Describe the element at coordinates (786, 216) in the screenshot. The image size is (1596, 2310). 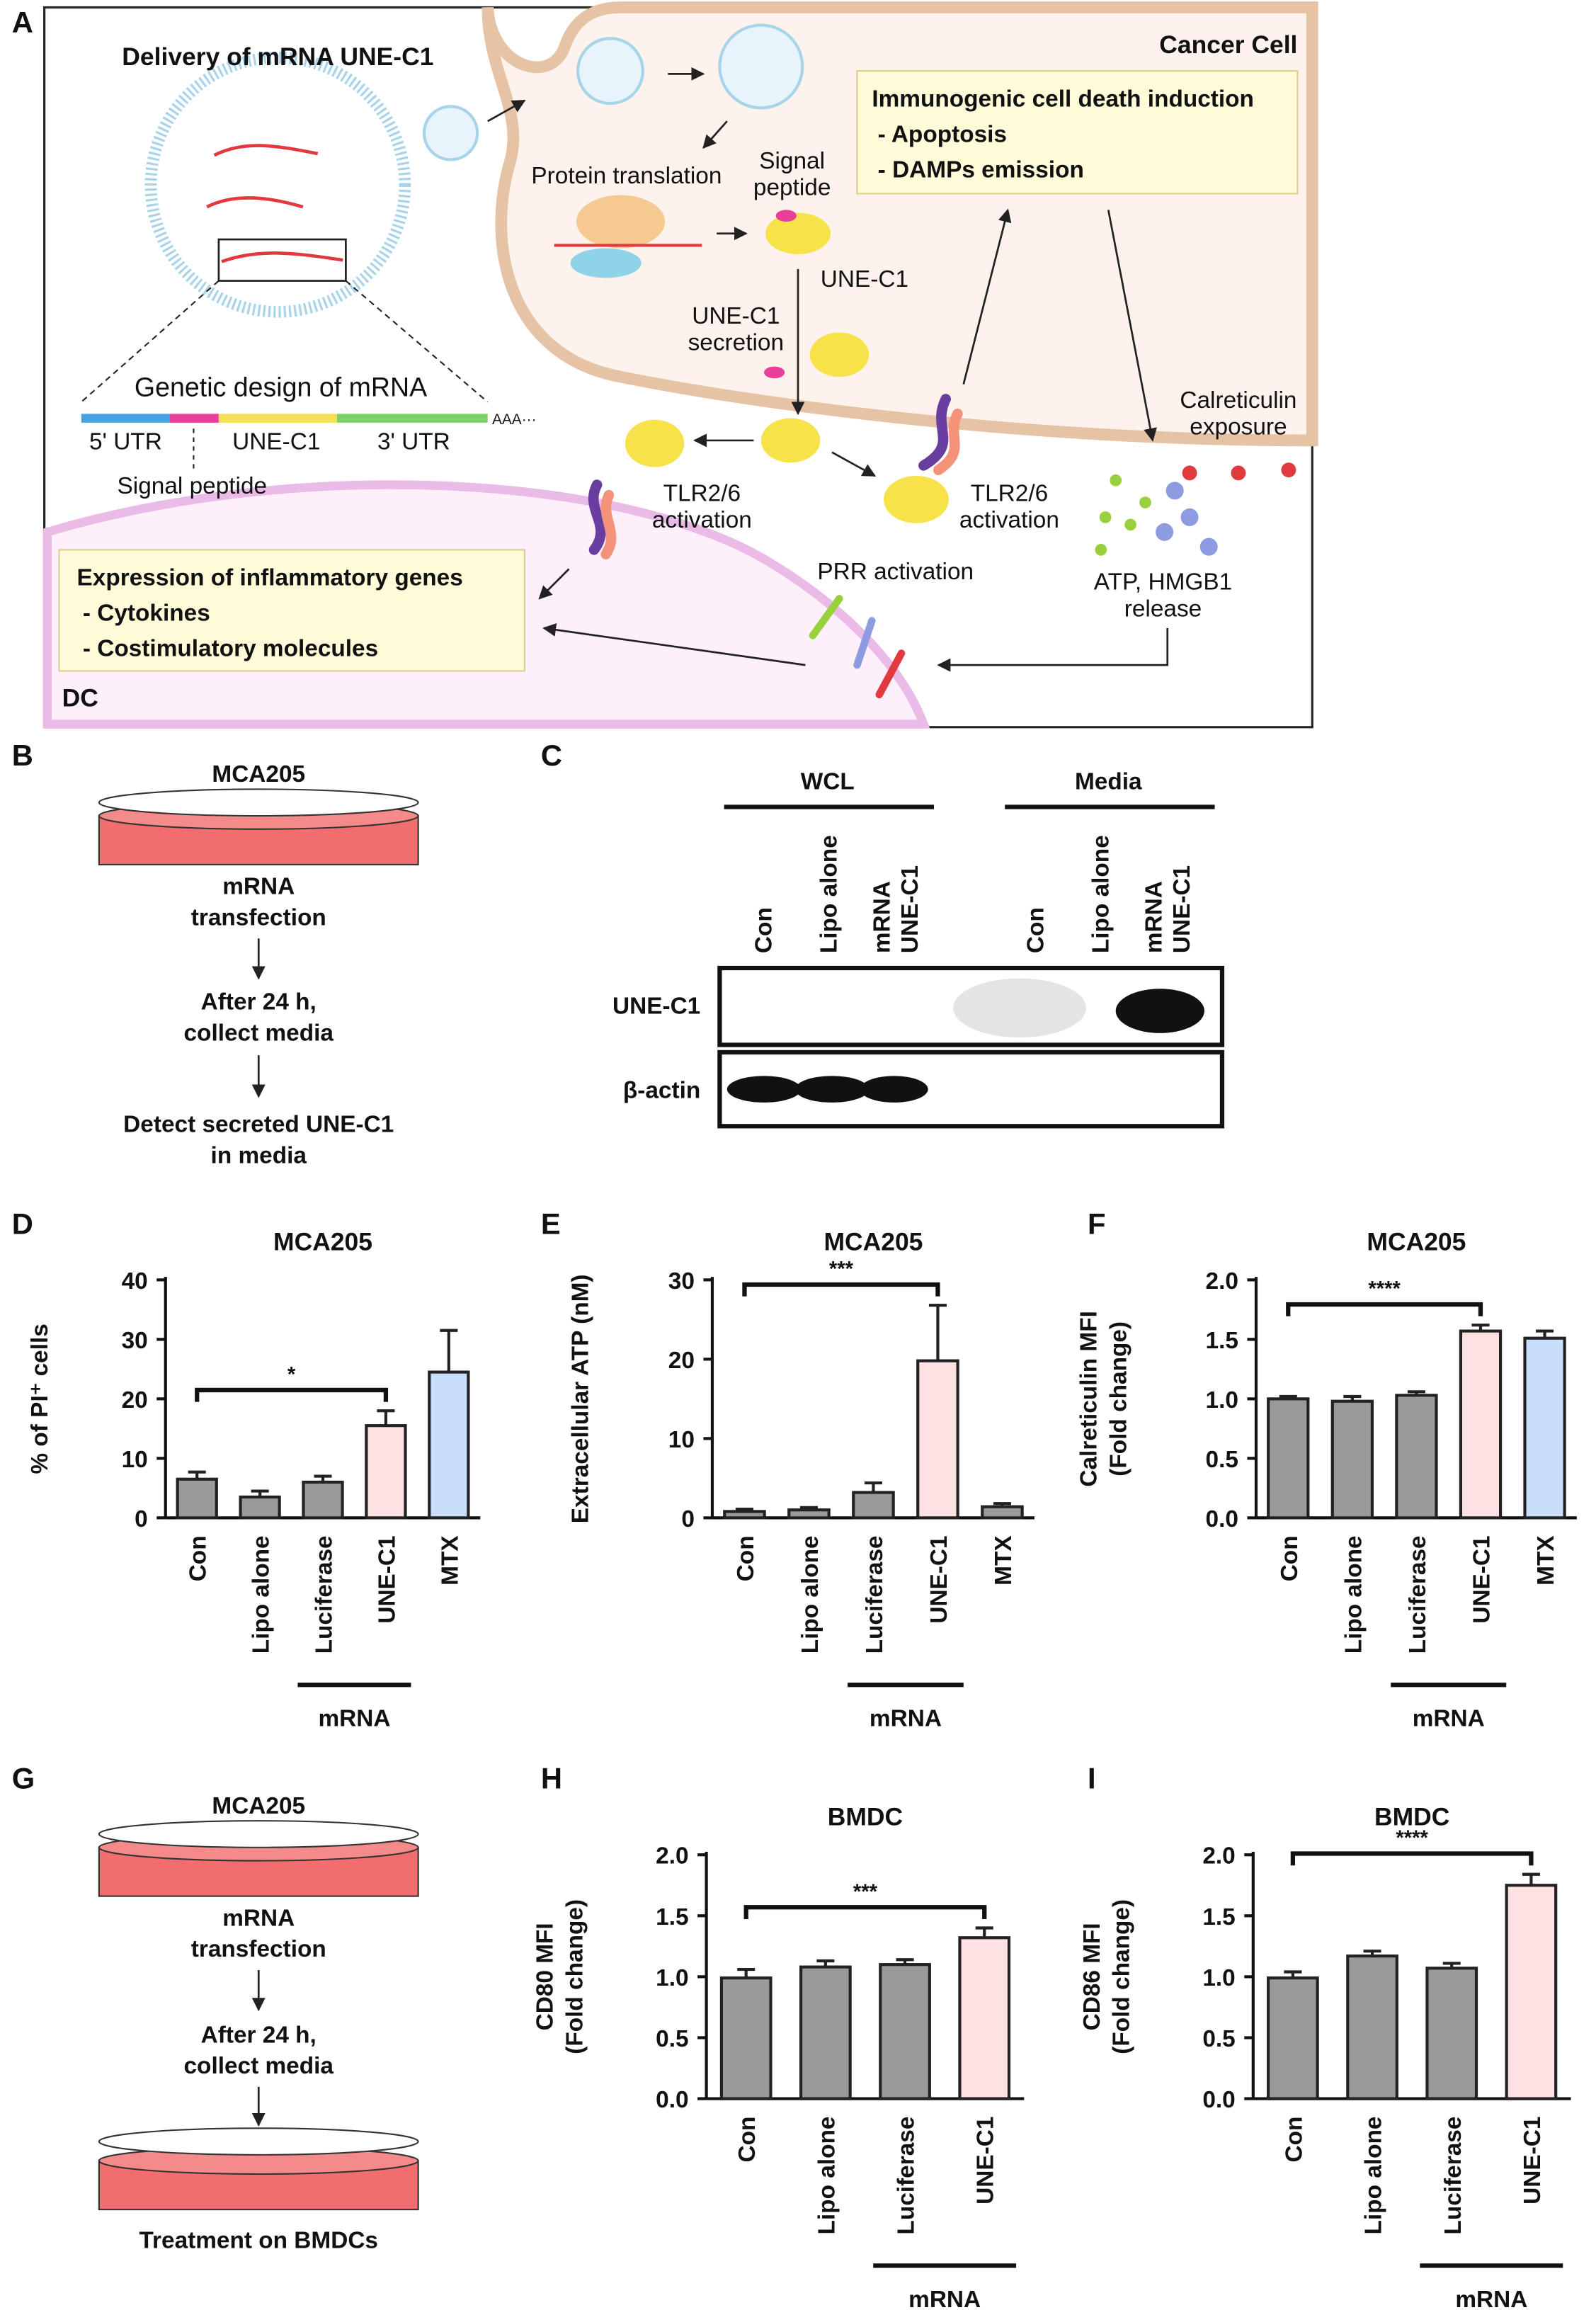
I see `signal-peptide` at that location.